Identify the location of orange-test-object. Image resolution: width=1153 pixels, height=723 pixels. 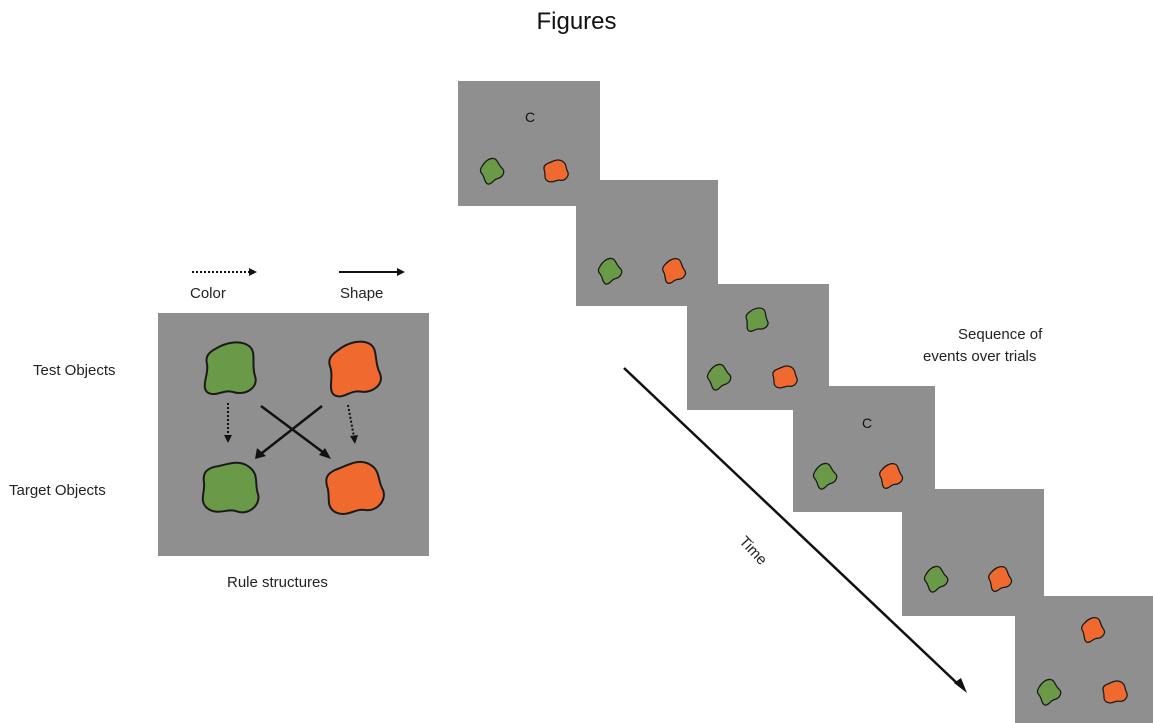
(354, 368).